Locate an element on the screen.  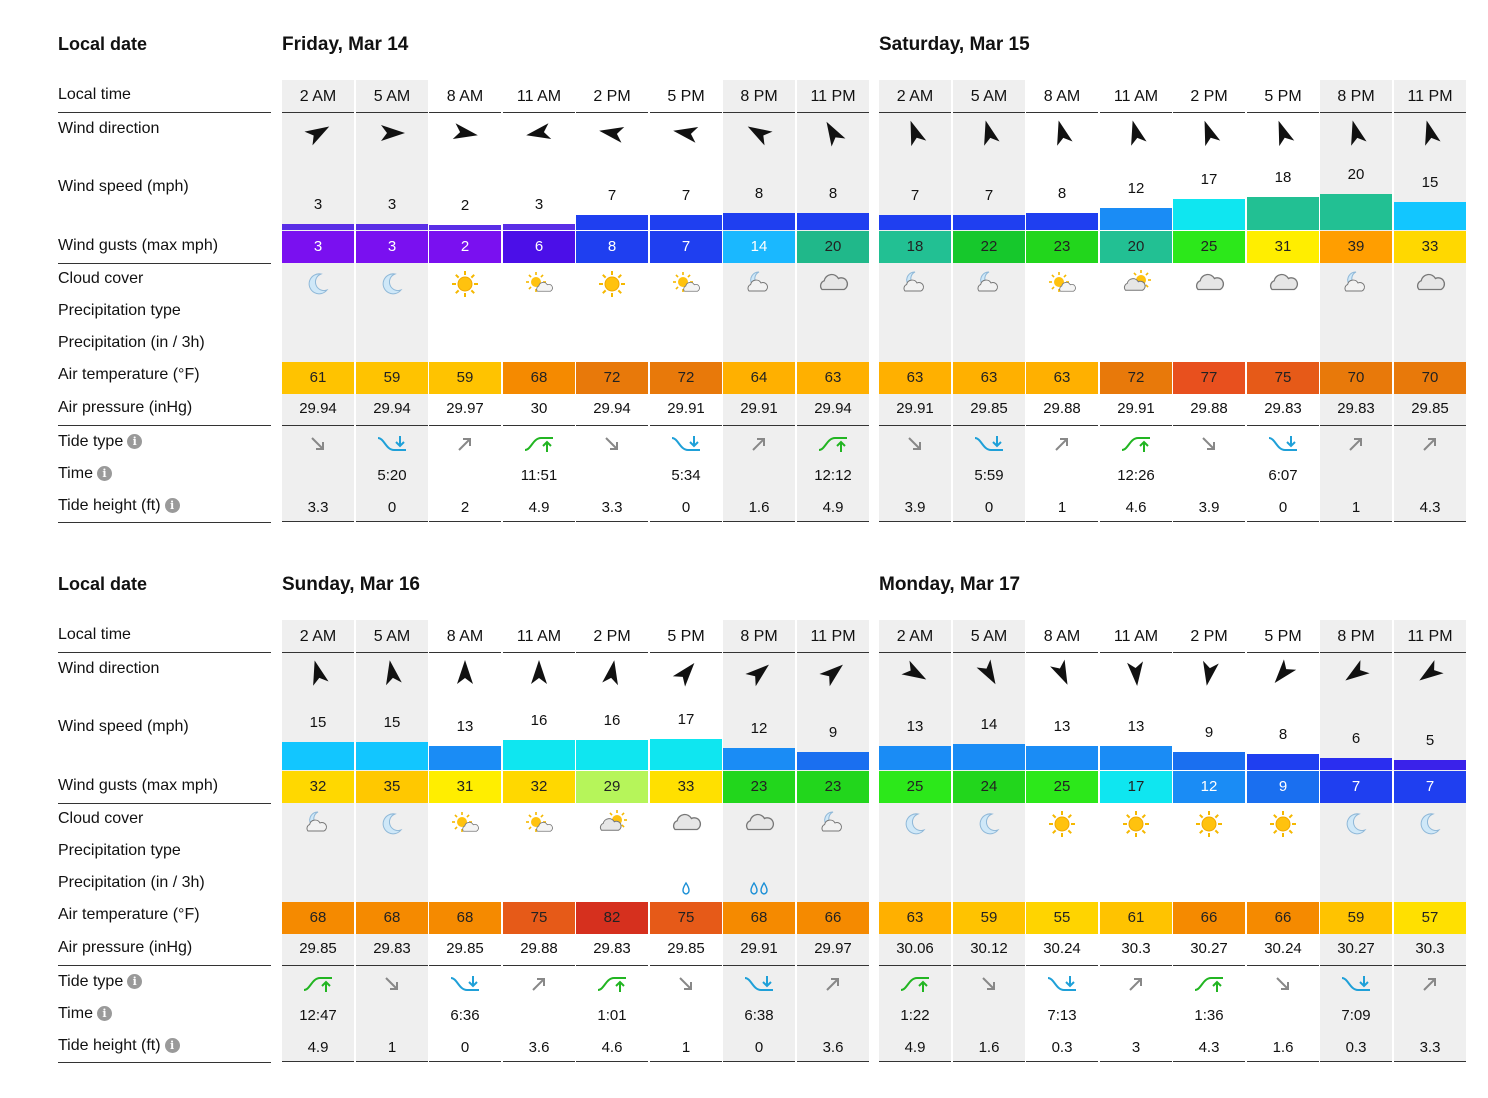
forecast-column: 11 PM 9 23 66 29.97 3.6 is located at coordinates (833, 841).